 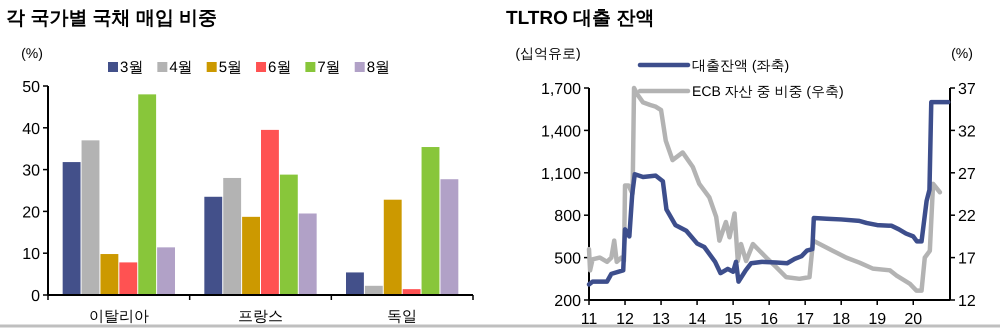 I want to click on y2-tick-label: 37, so click(x=967, y=89).